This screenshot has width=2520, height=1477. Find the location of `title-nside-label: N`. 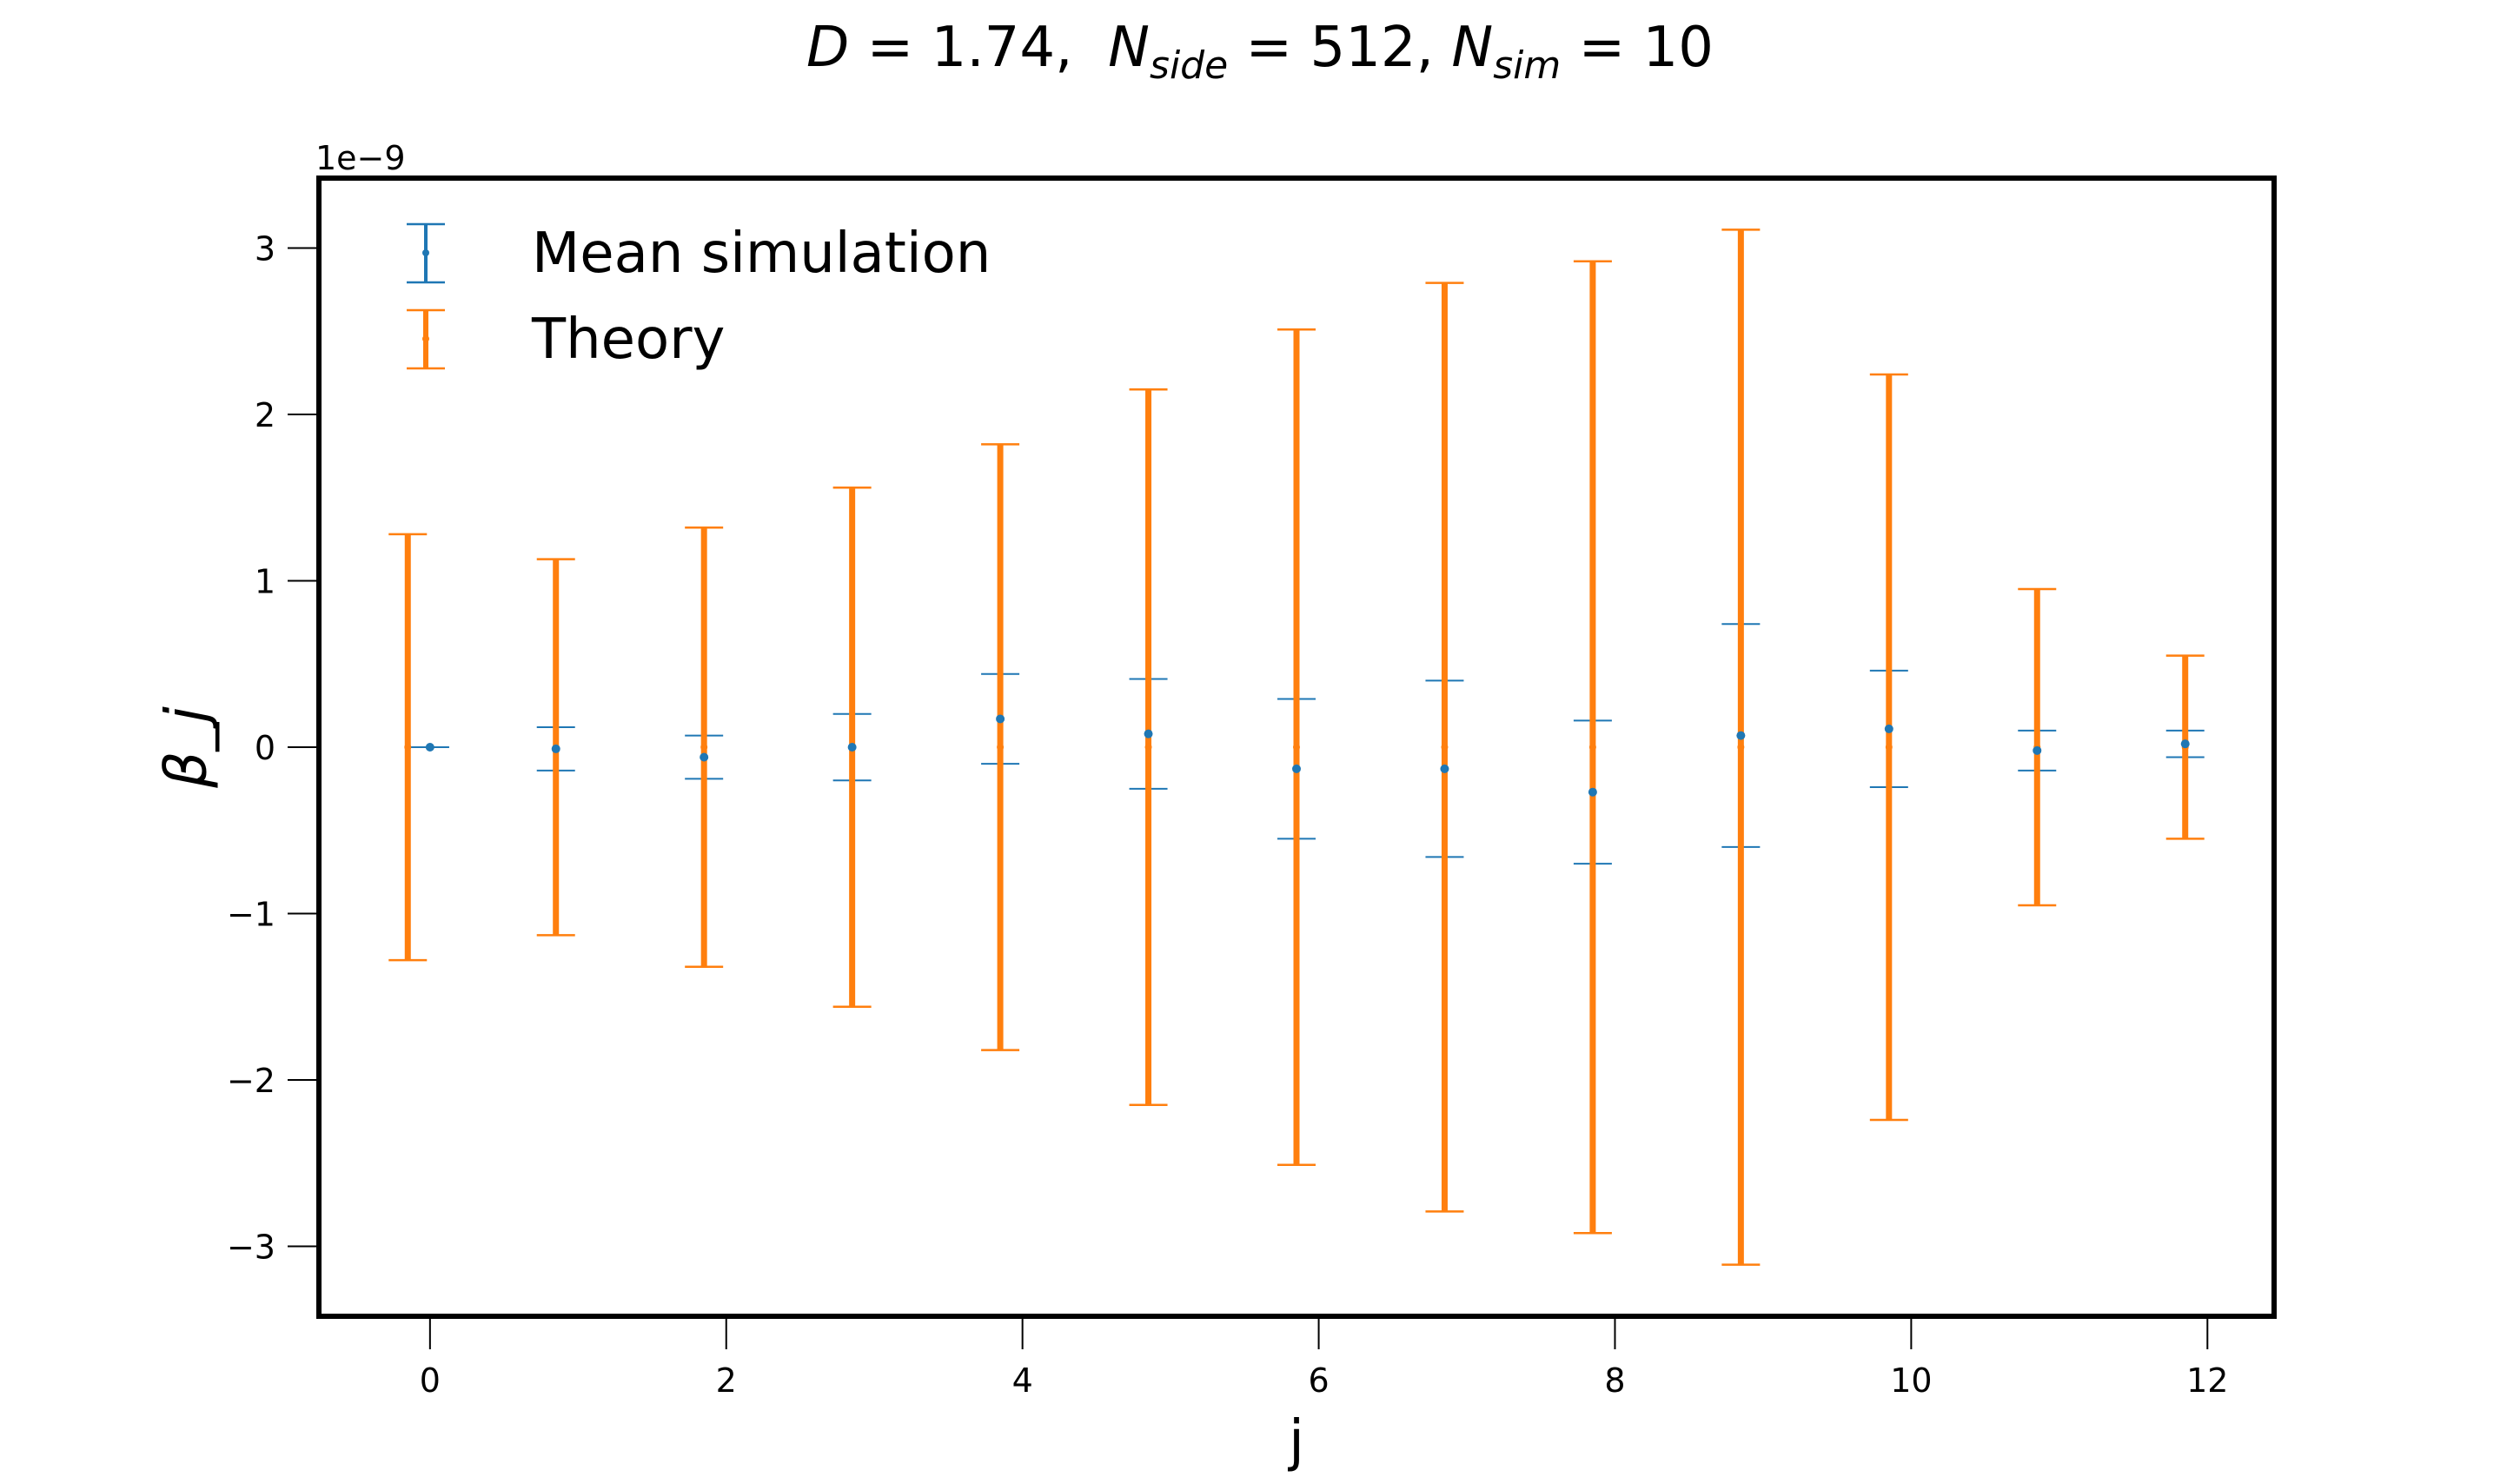

title-nside-label: N is located at coordinates (1129, 48).